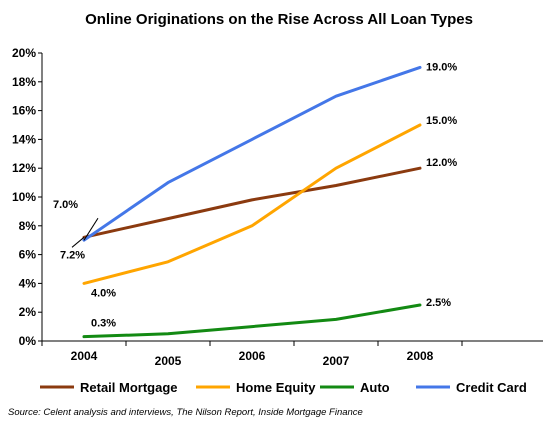 The height and width of the screenshot is (429, 558). Describe the element at coordinates (28, 341) in the screenshot. I see `y-tick-label: 0%` at that location.